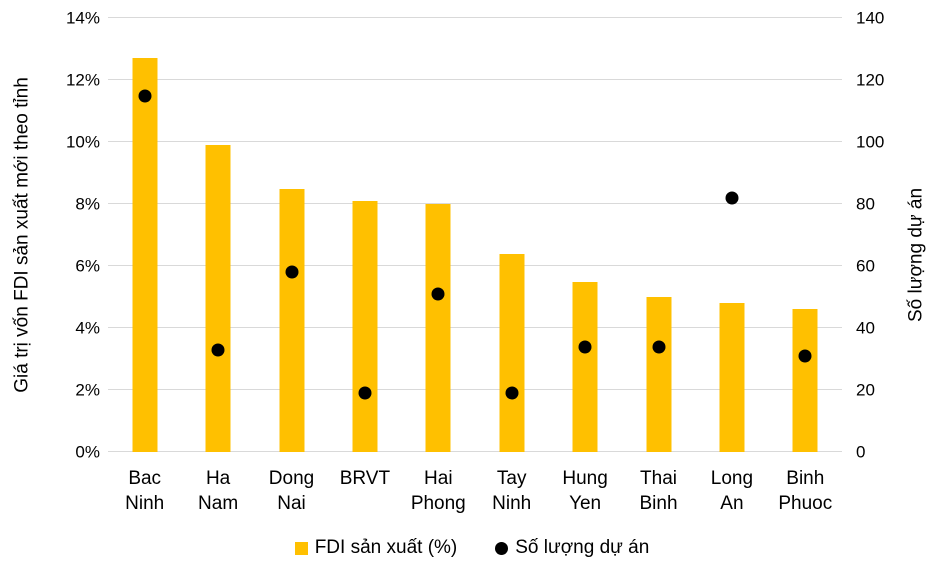 The image size is (944, 575). Describe the element at coordinates (582, 547) in the screenshot. I see `legend-label-projects: Số lượng dự án` at that location.